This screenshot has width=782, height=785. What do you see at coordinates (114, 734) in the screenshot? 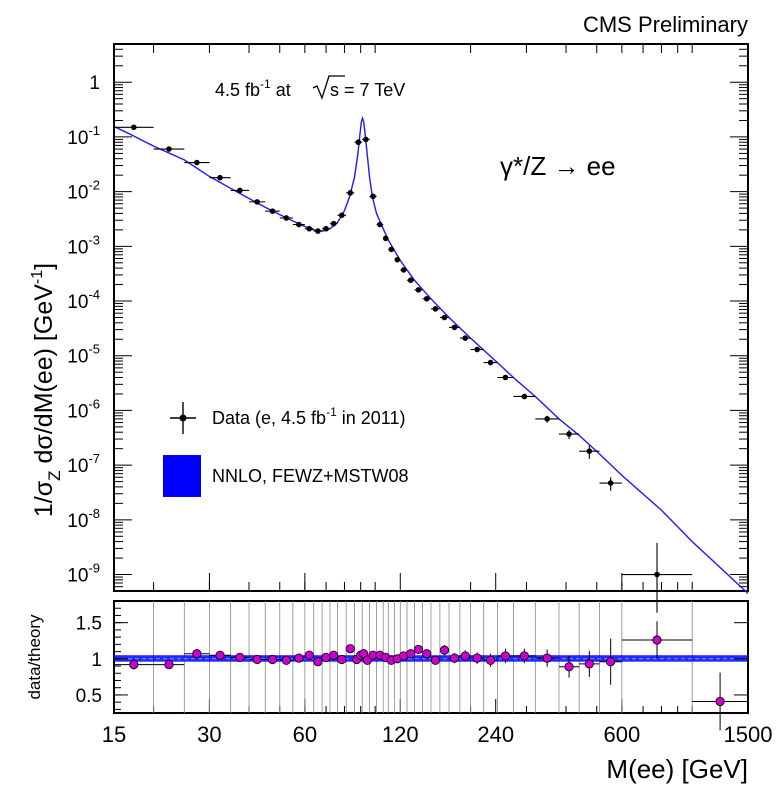
I see `x-tick-label: 15` at bounding box center [114, 734].